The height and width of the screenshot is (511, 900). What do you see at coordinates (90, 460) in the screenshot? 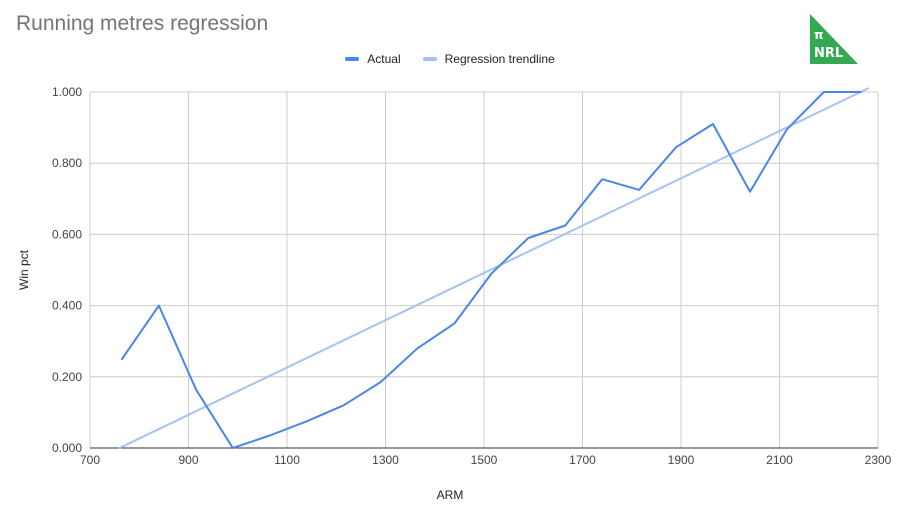
I see `x-tick-label: 700` at bounding box center [90, 460].